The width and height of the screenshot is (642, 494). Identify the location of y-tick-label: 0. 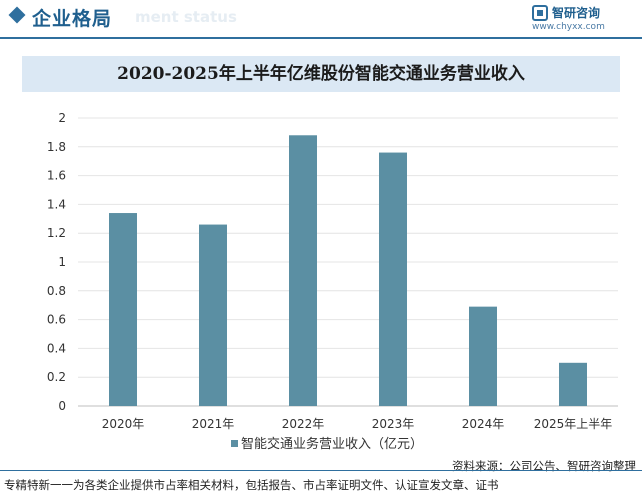
(62, 406).